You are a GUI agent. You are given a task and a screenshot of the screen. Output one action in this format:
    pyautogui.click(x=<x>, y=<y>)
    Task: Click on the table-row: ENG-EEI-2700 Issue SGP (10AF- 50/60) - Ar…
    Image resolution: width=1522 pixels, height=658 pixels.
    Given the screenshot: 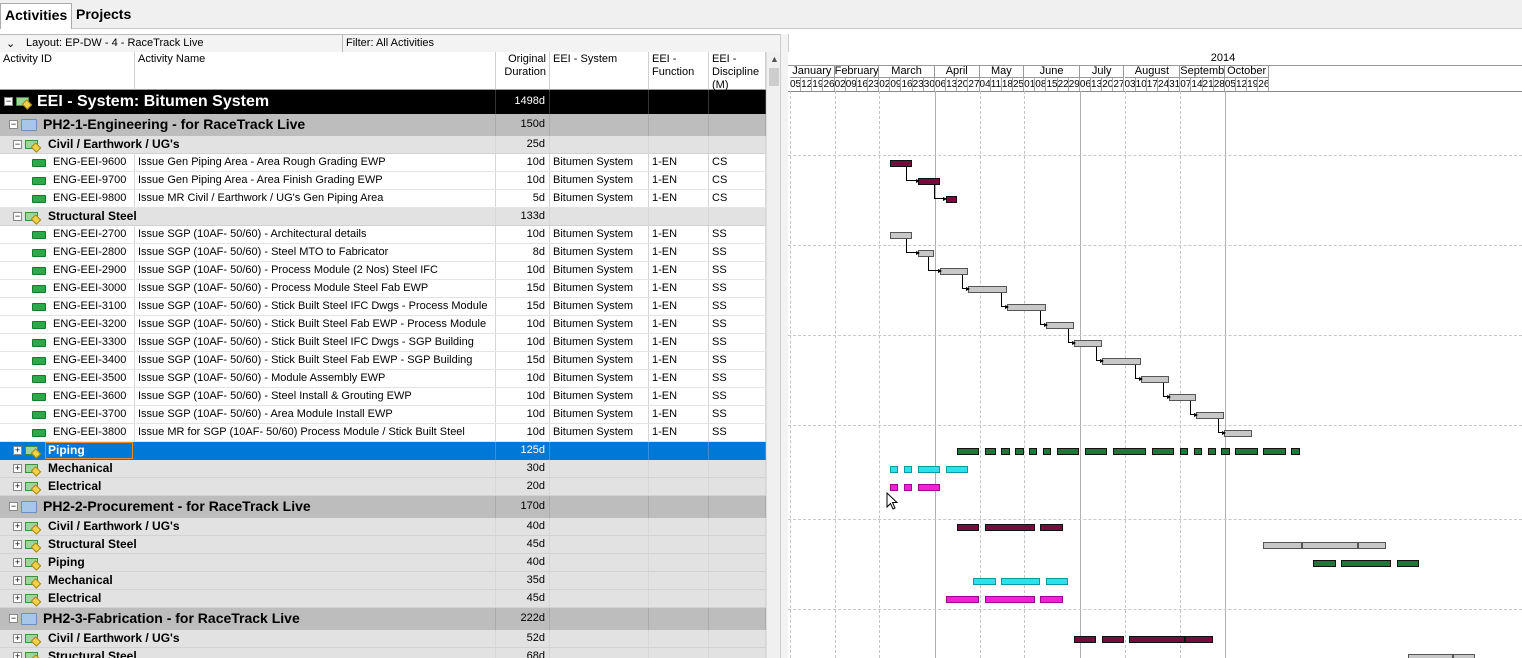 What is the action you would take?
    pyautogui.click(x=383, y=235)
    